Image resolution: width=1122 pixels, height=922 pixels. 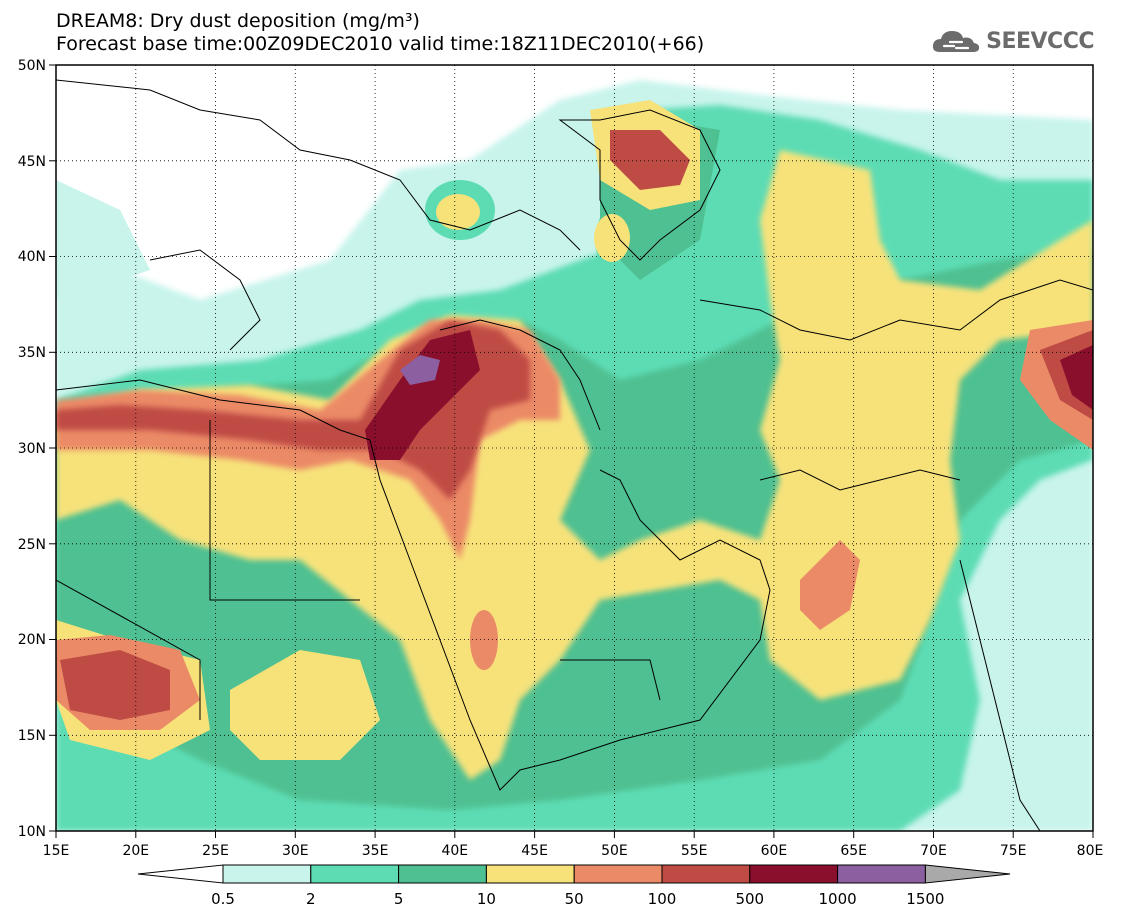 What do you see at coordinates (223, 899) in the screenshot?
I see `colorbar-label: 0.5` at bounding box center [223, 899].